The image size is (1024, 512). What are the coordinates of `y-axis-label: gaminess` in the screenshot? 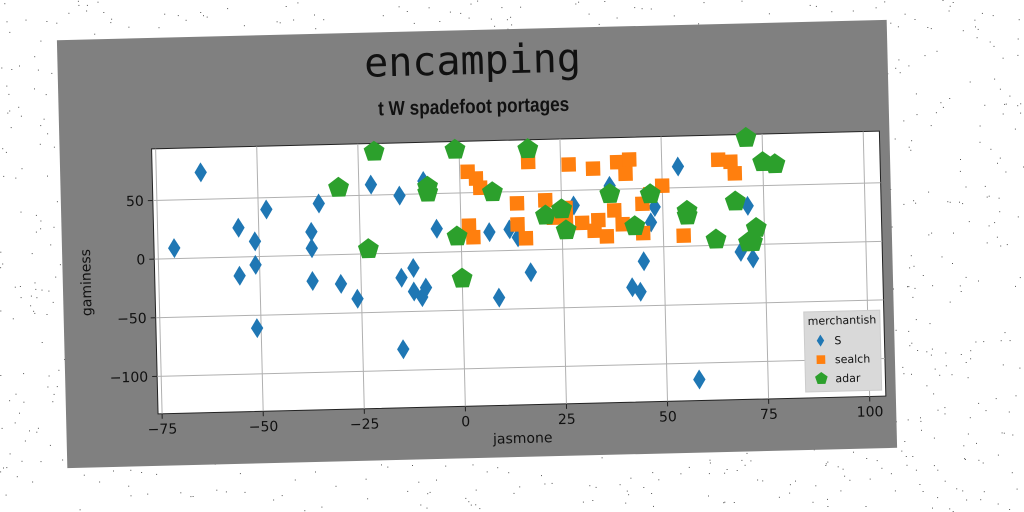 It's located at (87, 282).